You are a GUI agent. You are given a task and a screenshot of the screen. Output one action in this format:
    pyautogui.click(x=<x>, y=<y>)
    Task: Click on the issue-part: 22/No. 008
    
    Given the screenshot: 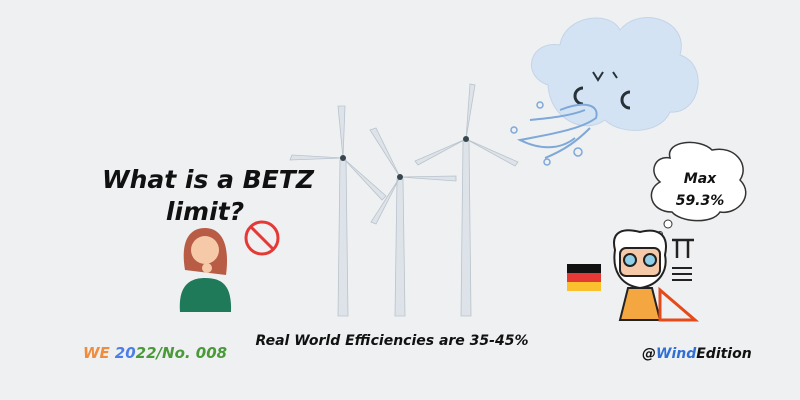 What is the action you would take?
    pyautogui.click(x=181, y=353)
    